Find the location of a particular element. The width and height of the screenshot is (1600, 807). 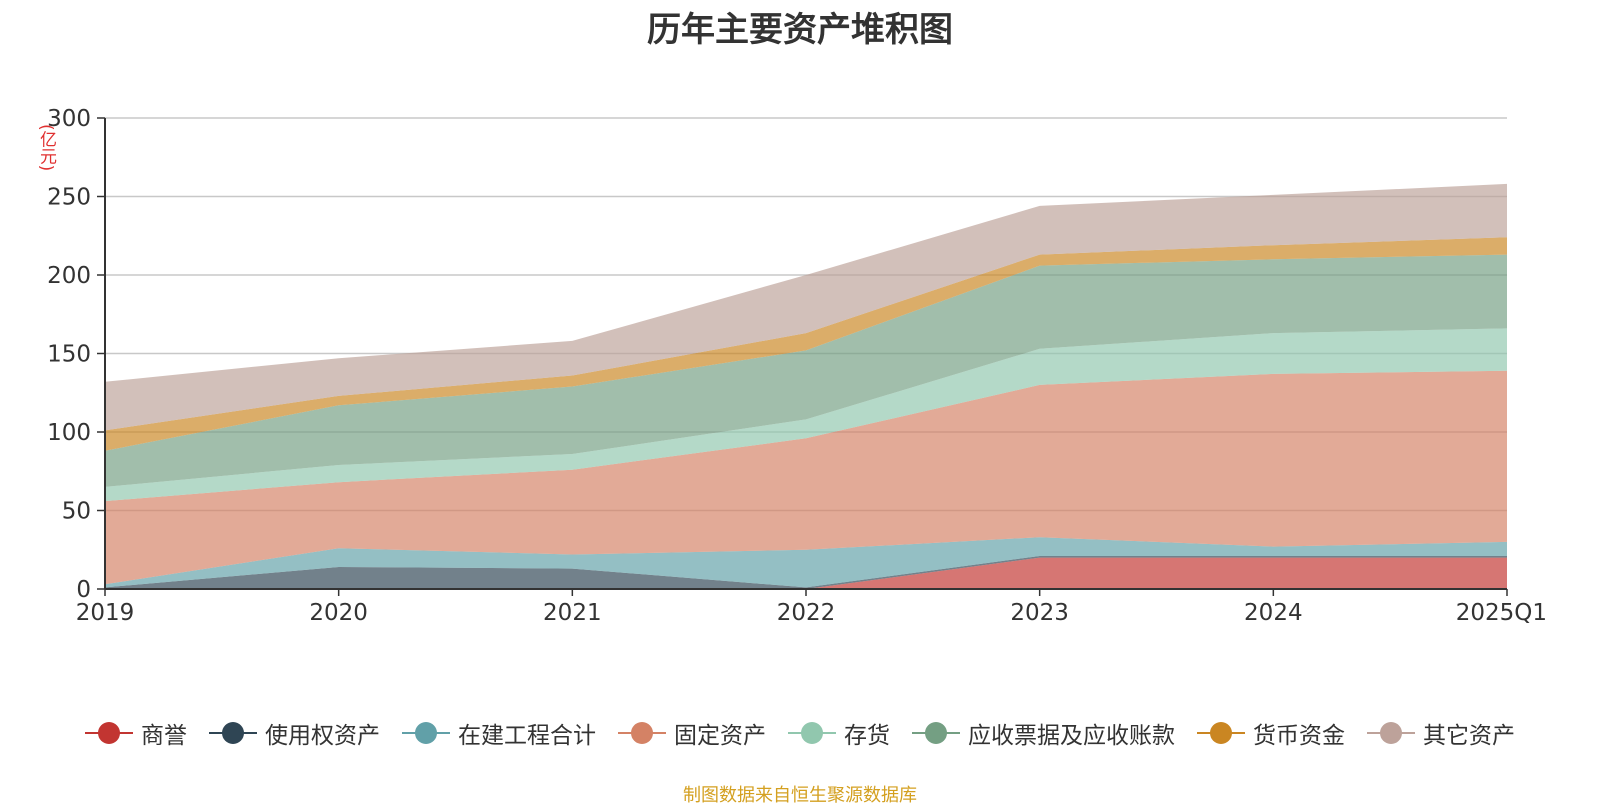

source-note: 制图数据来自恒生聚源数据库 is located at coordinates (800, 795).